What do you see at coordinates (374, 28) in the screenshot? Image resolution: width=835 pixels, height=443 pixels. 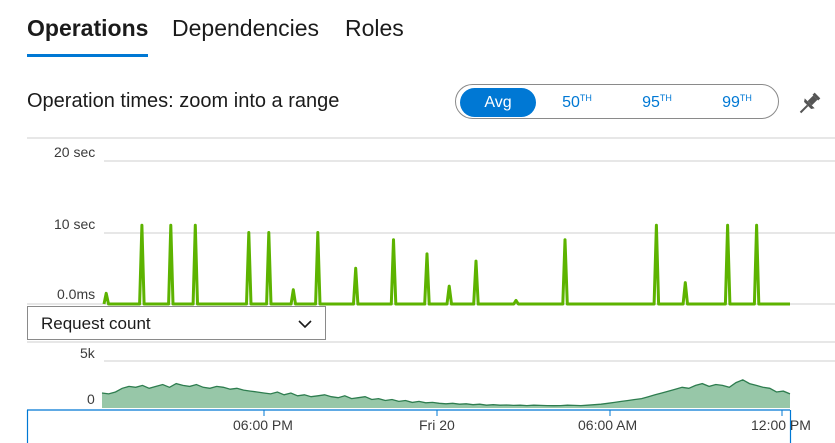 I see `tab-roles: Roles` at bounding box center [374, 28].